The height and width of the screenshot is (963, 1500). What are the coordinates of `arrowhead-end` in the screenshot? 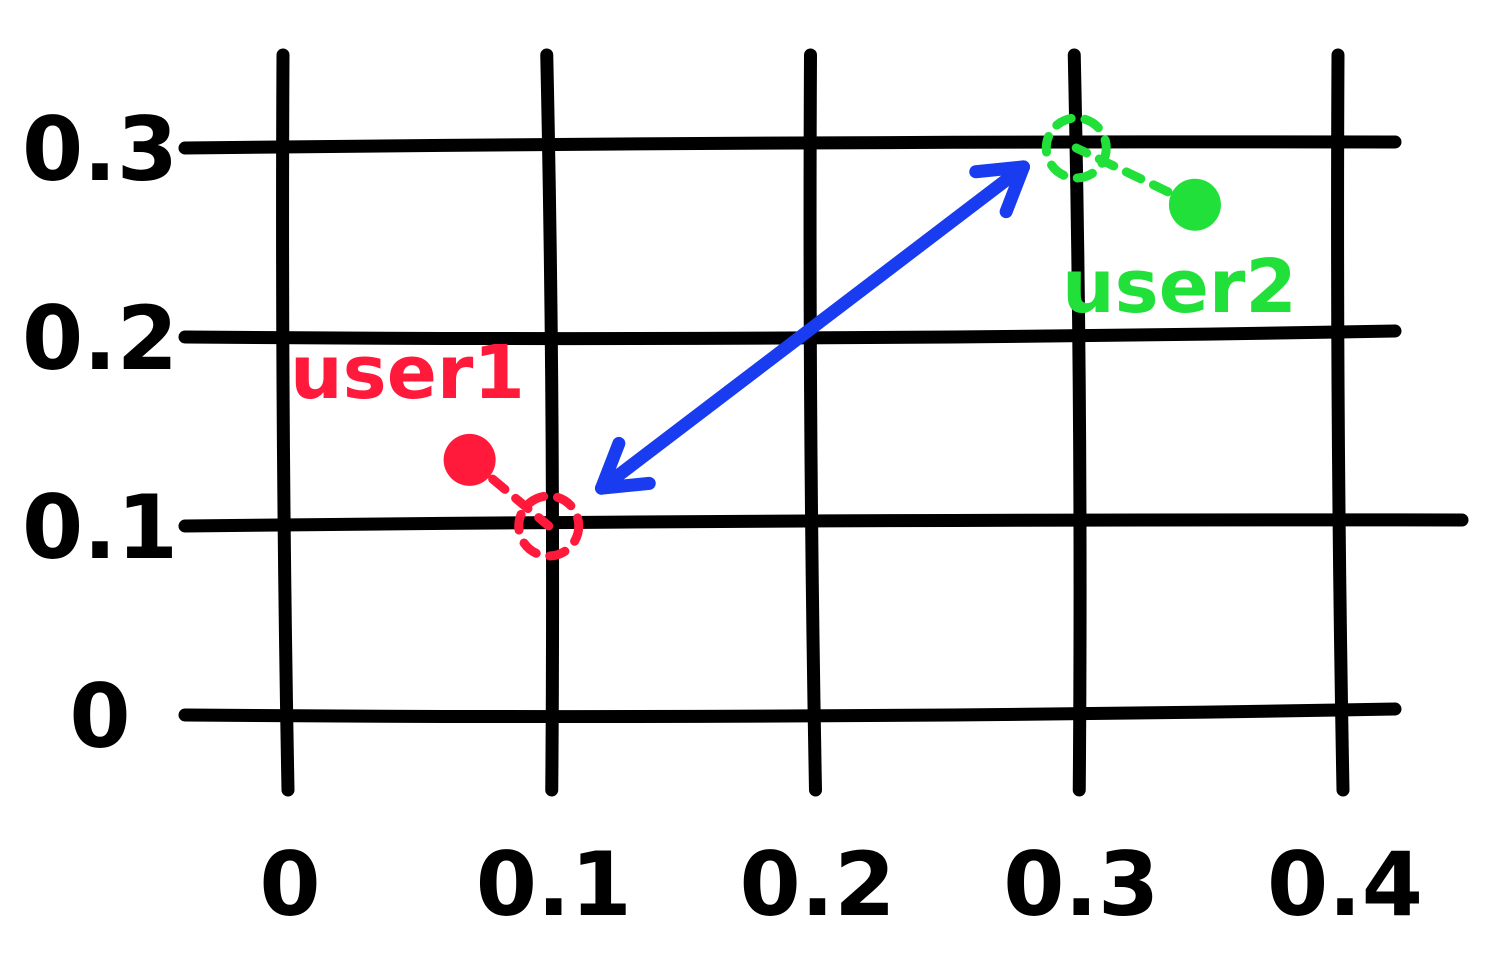 It's located at (999, 189).